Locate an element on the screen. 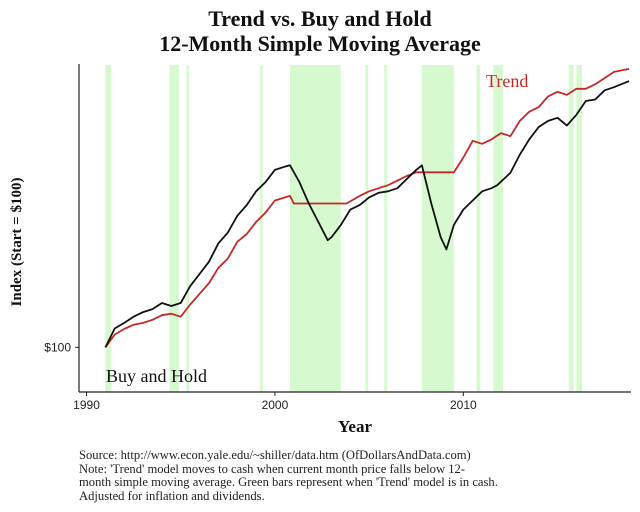 Image resolution: width=640 pixels, height=512 pixels. x-tick-label: 1990 is located at coordinates (86, 405).